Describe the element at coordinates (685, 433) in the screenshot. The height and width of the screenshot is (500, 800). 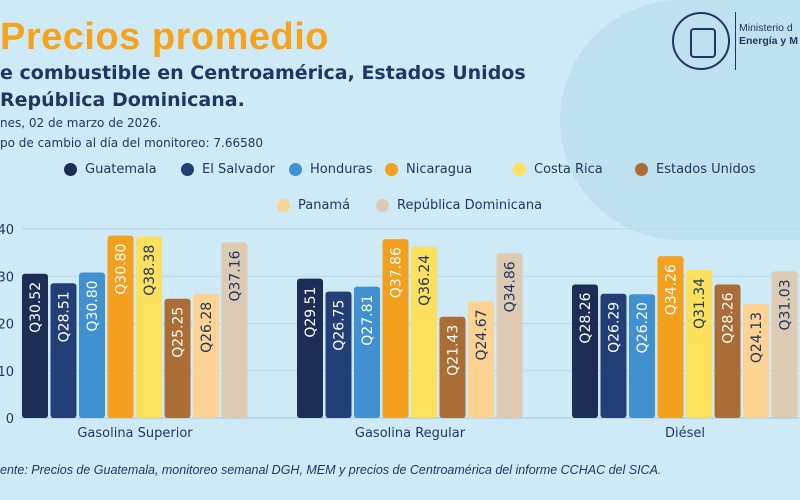
I see `x-category-label: Diésel` at that location.